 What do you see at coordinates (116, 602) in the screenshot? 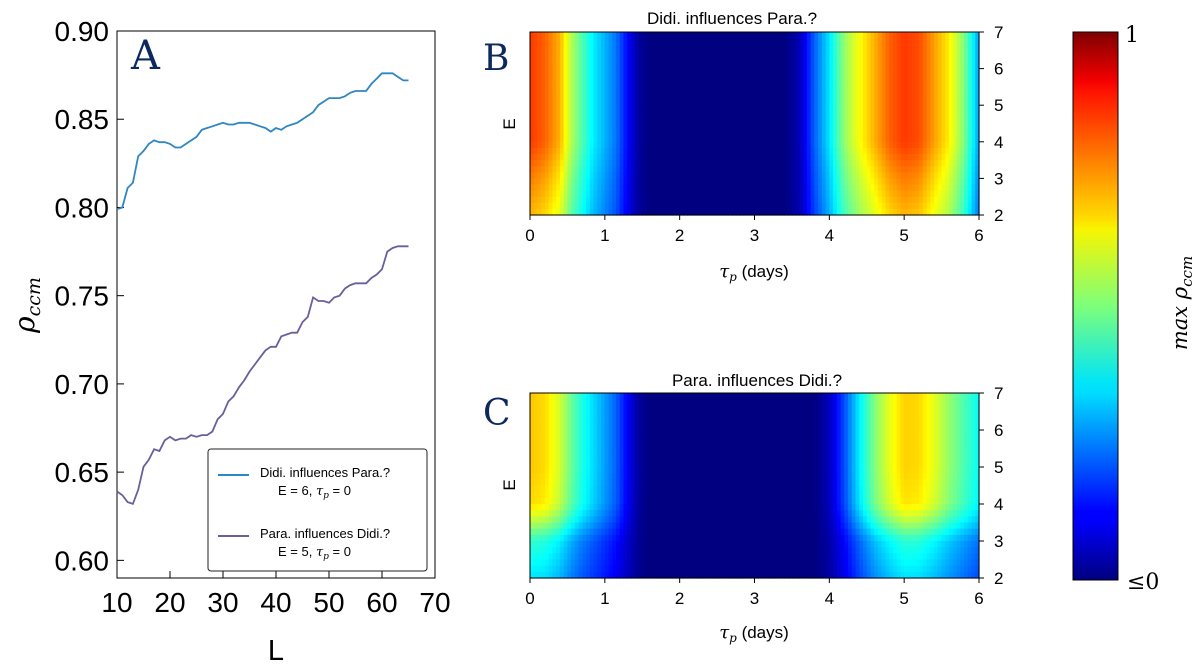
I see `panel-a-x-tick-label: 10` at bounding box center [116, 602].